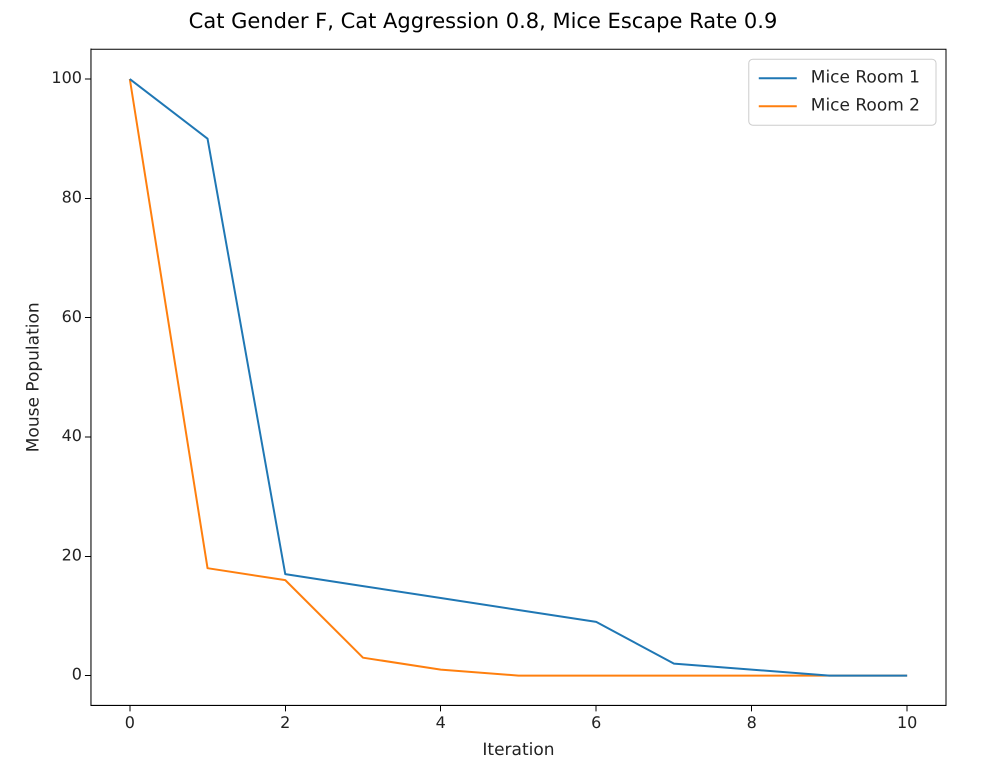 Image resolution: width=986 pixels, height=775 pixels. Describe the element at coordinates (483, 21) in the screenshot. I see `chart-title: Cat Gender F, Cat Aggression 0.8, Mice Escape Rate 0.9` at that location.